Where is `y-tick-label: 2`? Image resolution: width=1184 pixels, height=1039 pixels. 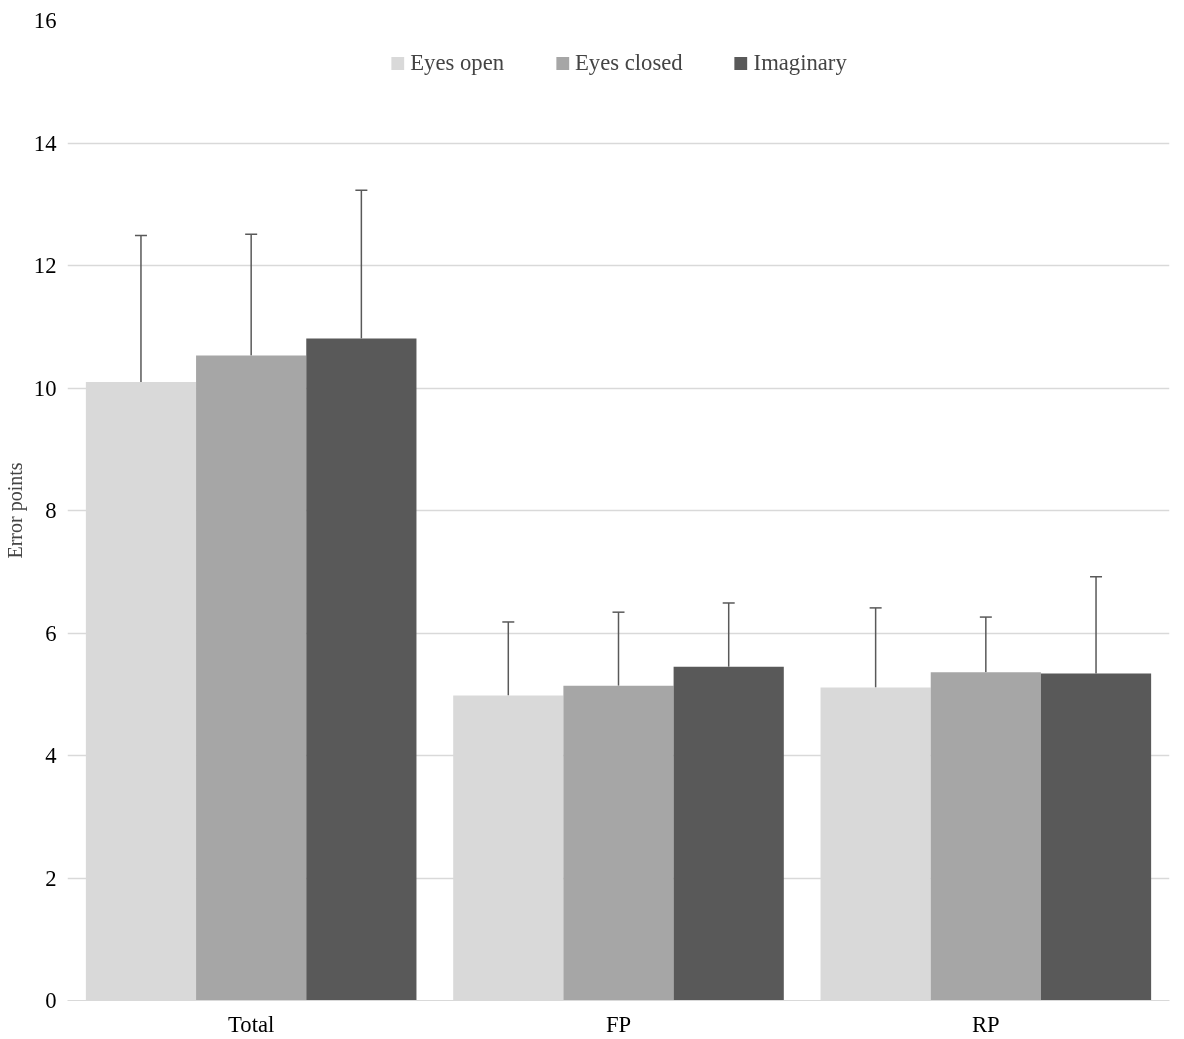
y-tick-label: 2 is located at coordinates (51, 878).